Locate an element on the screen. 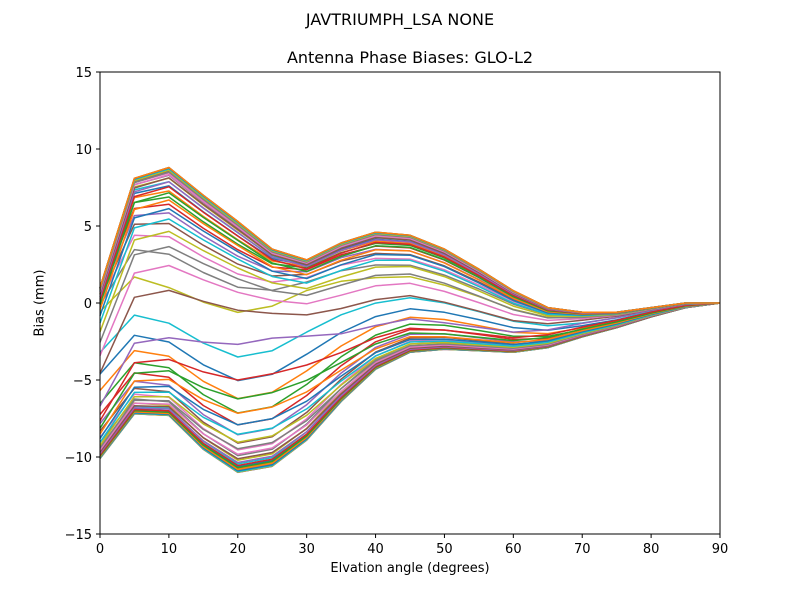 This screenshot has width=800, height=600. y-axis-ticks: 15 10 5 0 −5 −10 −15 is located at coordinates (82, 304).